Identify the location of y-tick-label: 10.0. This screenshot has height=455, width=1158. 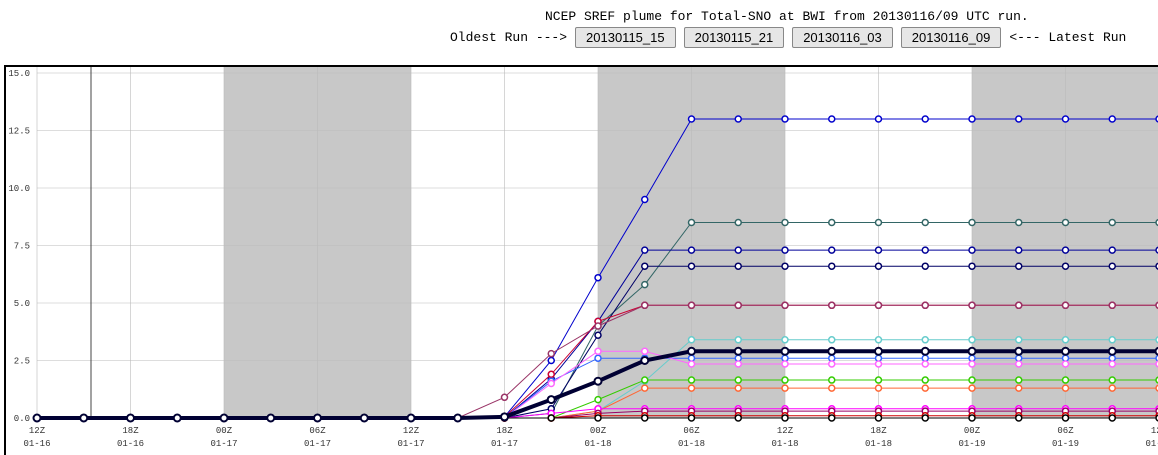
(19, 189).